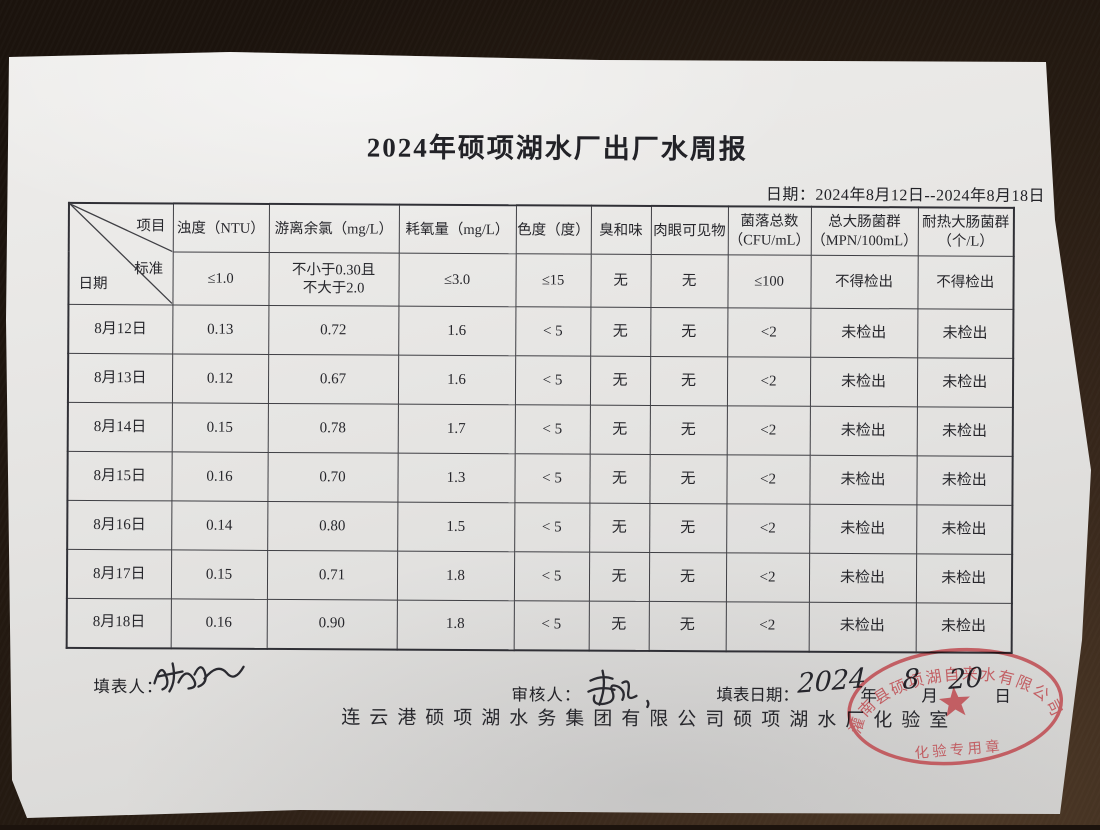 This screenshot has height=830, width=1100. What do you see at coordinates (119, 525) in the screenshot?
I see `row-date: 8月16日` at bounding box center [119, 525].